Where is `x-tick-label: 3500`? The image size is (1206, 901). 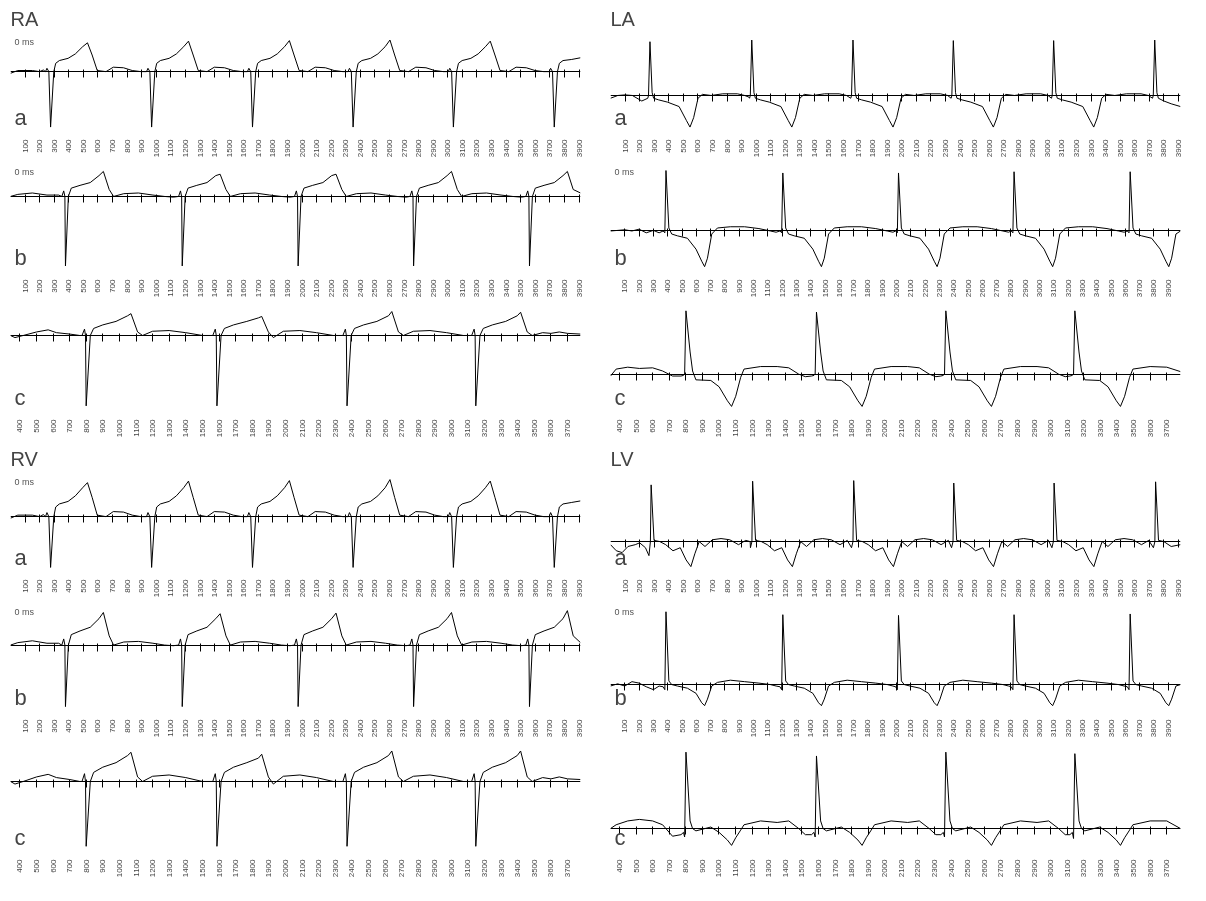 x-tick-label: 3500 is located at coordinates (1120, 148).